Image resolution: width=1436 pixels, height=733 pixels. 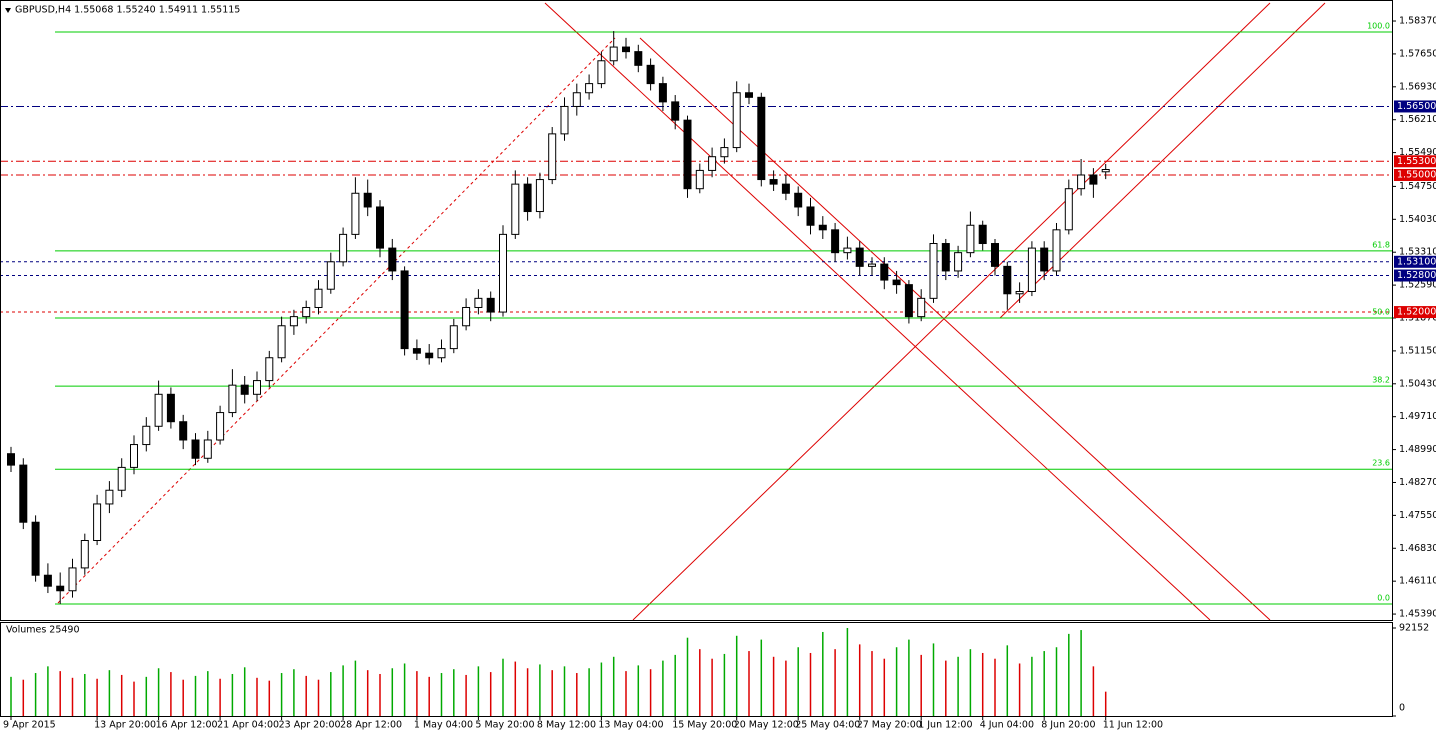 What do you see at coordinates (1417, 119) in the screenshot?
I see `y-tick-label: 1.56210` at bounding box center [1417, 119].